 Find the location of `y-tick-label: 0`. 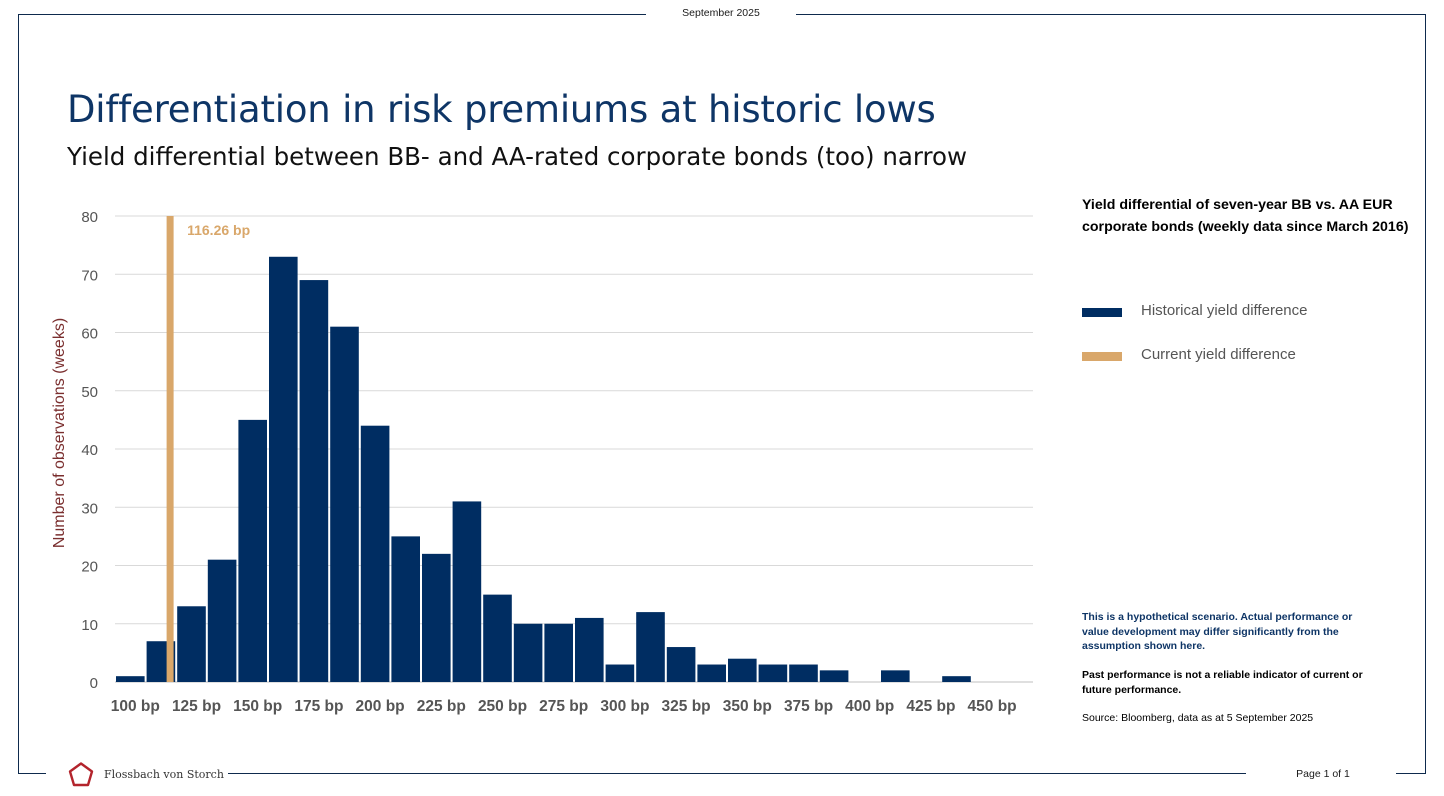

y-tick-label: 0 is located at coordinates (94, 683).